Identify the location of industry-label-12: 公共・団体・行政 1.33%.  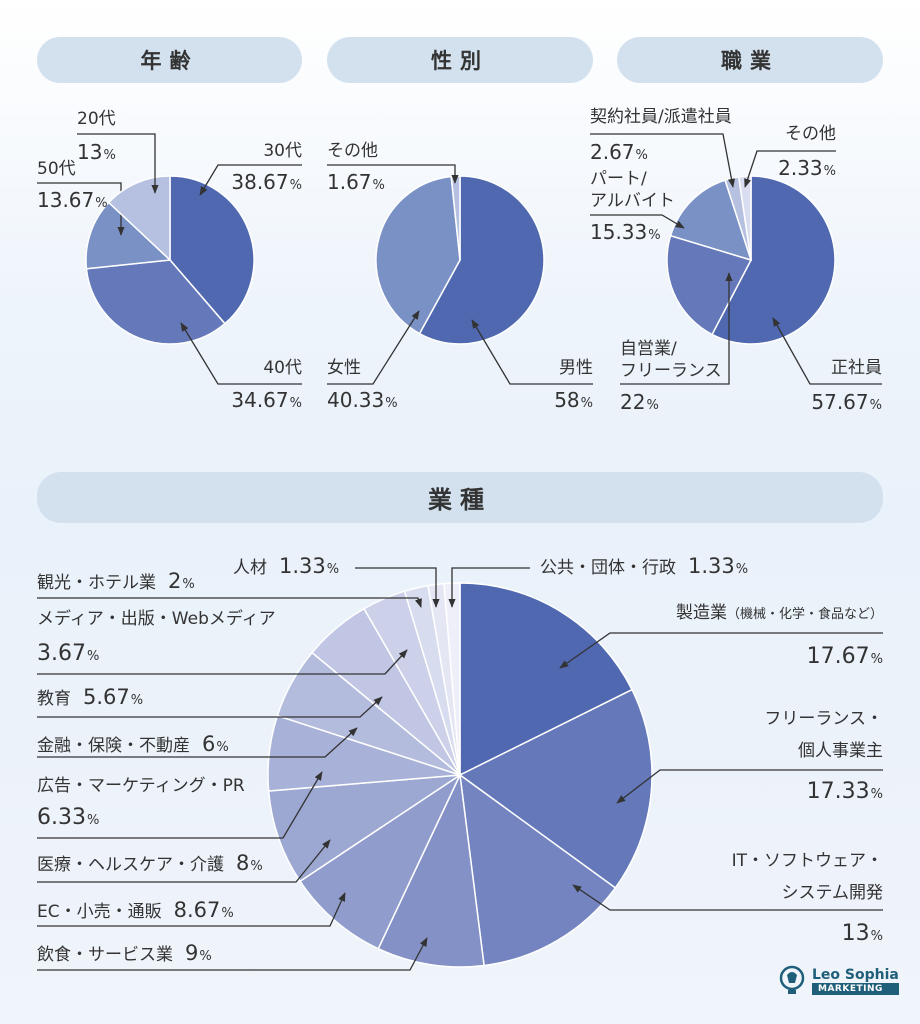
(644, 568).